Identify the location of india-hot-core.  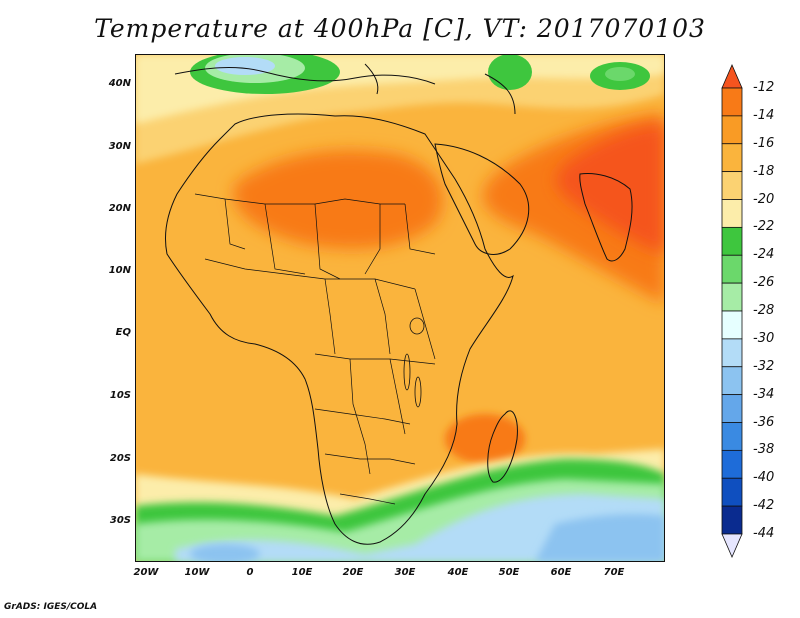
(610, 189).